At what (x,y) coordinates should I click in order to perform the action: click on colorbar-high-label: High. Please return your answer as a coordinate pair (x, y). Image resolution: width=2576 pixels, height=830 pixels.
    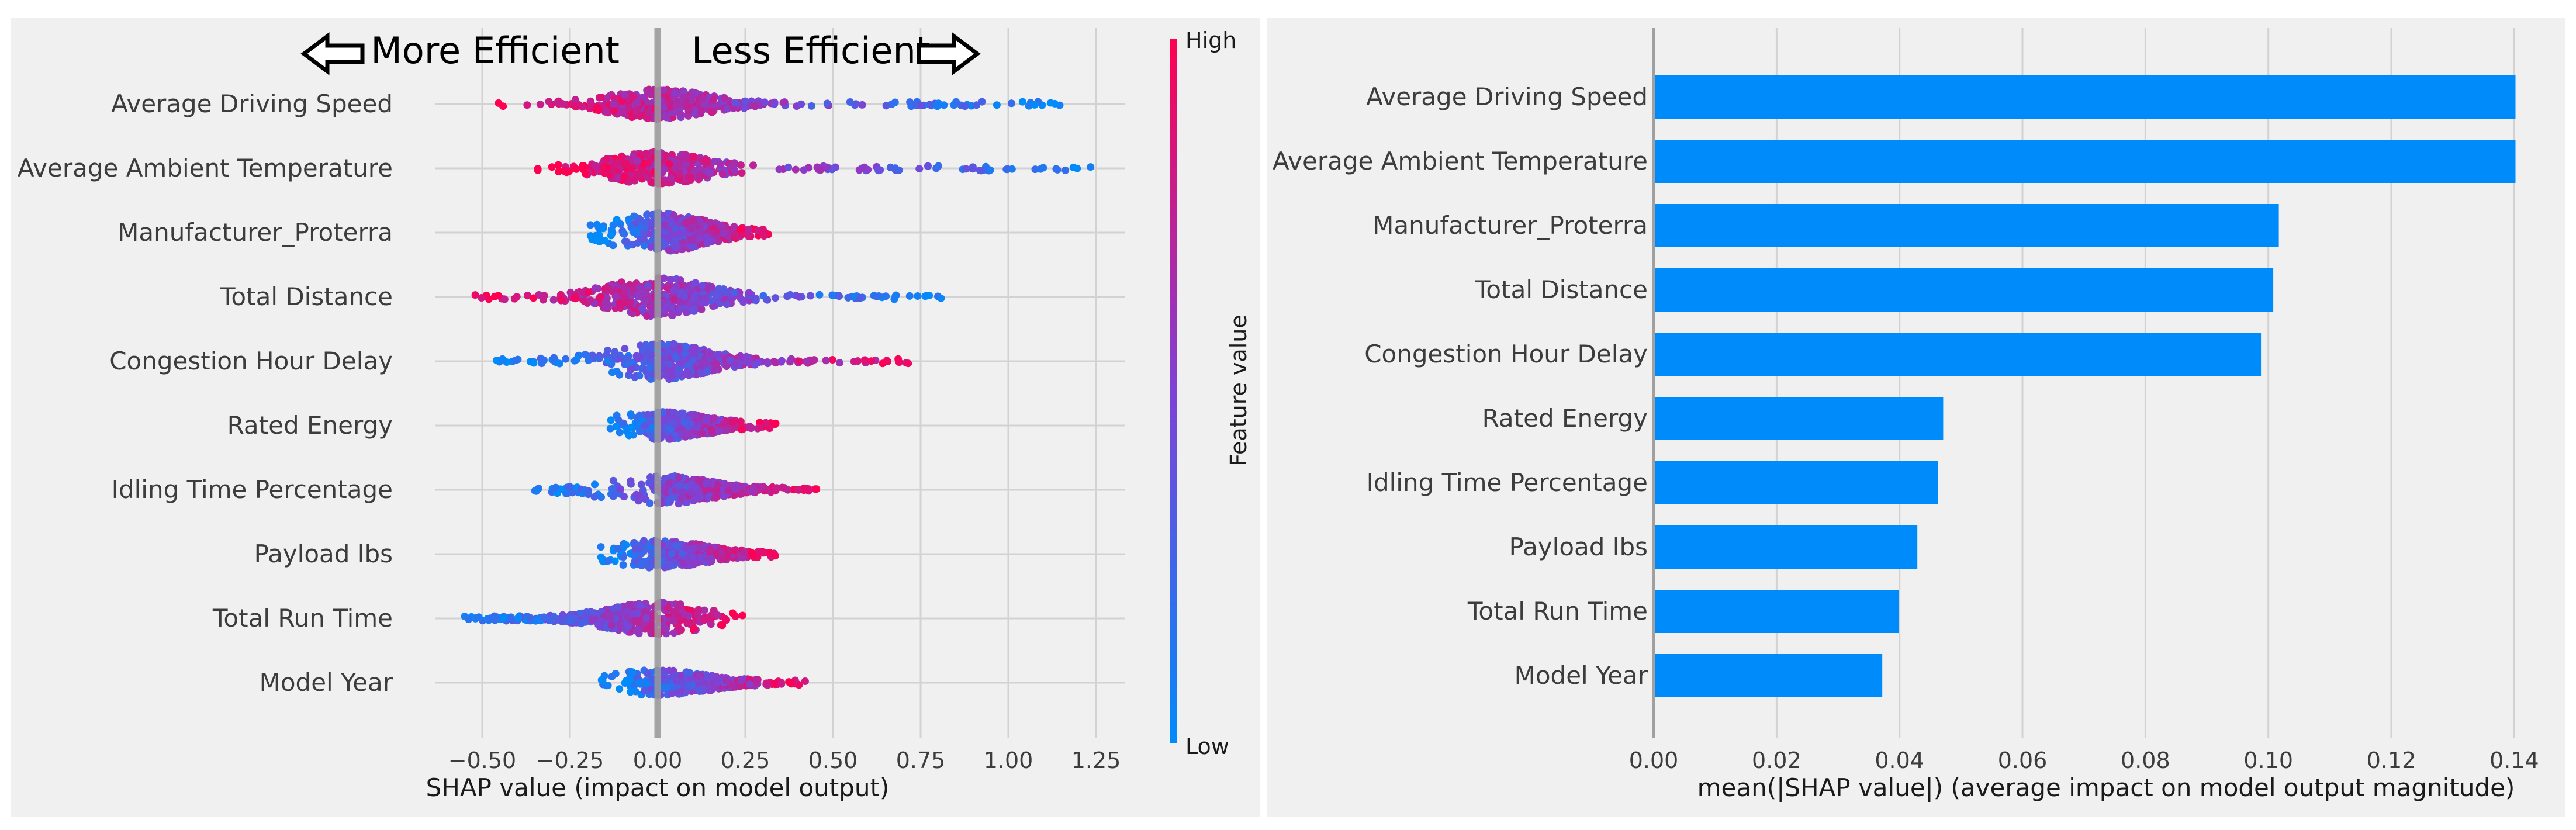
    Looking at the image, I should click on (1210, 40).